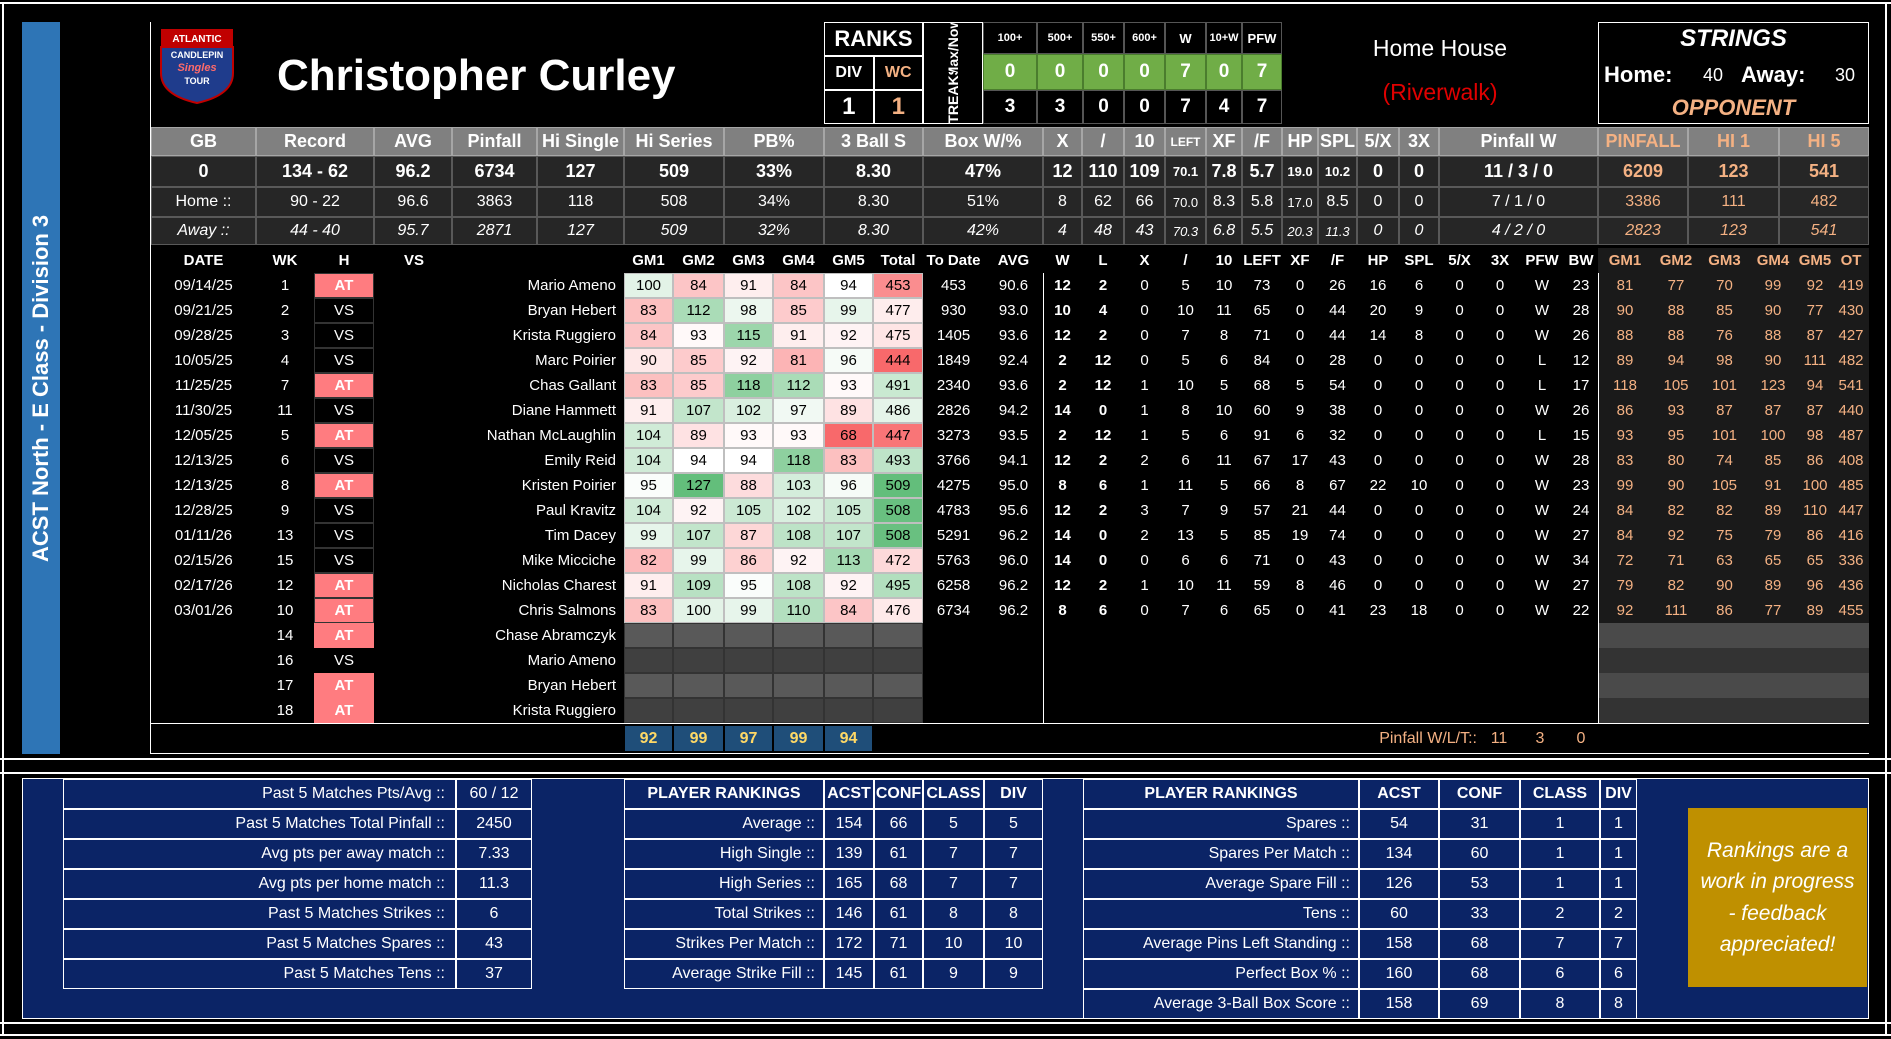  What do you see at coordinates (873, 141) in the screenshot?
I see `summary-header: 3 Ball S` at bounding box center [873, 141].